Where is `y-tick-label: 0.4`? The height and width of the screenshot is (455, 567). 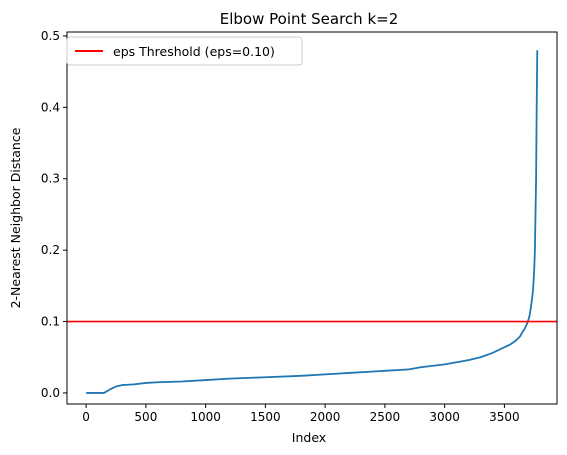 y-tick-label: 0.4 is located at coordinates (50, 107).